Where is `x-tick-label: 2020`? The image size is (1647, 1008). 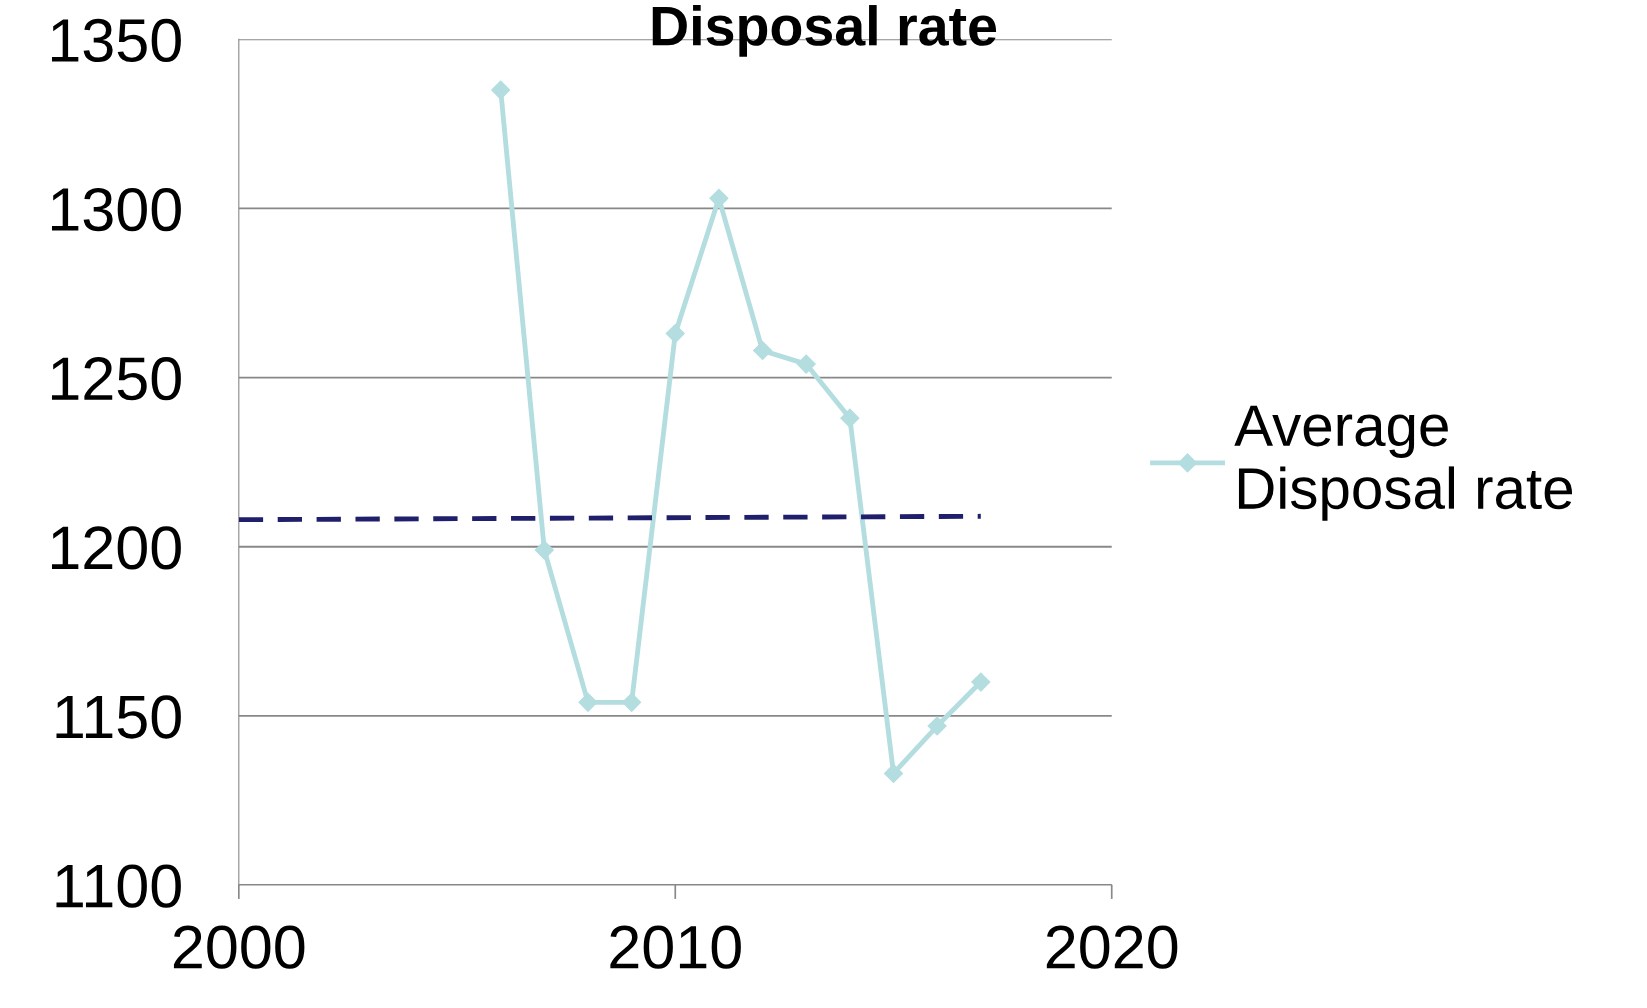
x-tick-label: 2020 is located at coordinates (1112, 947).